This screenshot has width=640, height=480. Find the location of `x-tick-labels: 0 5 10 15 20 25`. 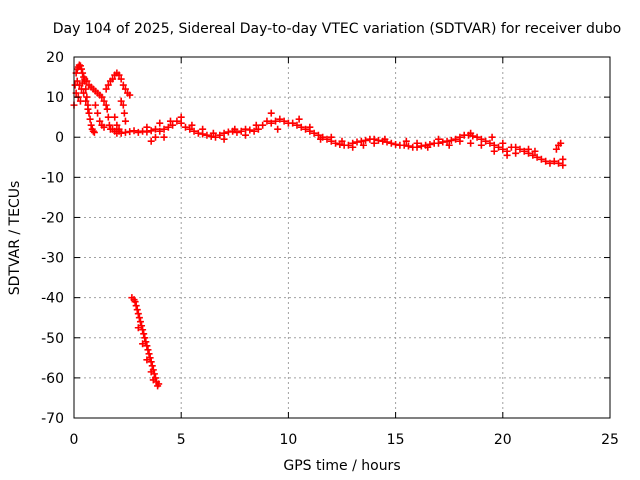

x-tick-labels: 0 5 10 15 20 25 is located at coordinates (344, 440).